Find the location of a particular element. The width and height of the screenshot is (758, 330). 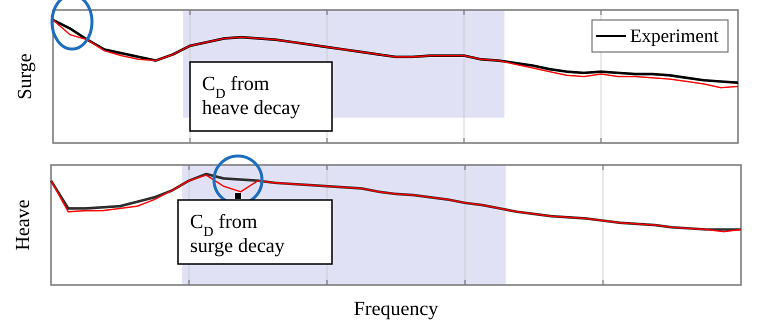

y-axis-title: Heave is located at coordinates (23, 225).